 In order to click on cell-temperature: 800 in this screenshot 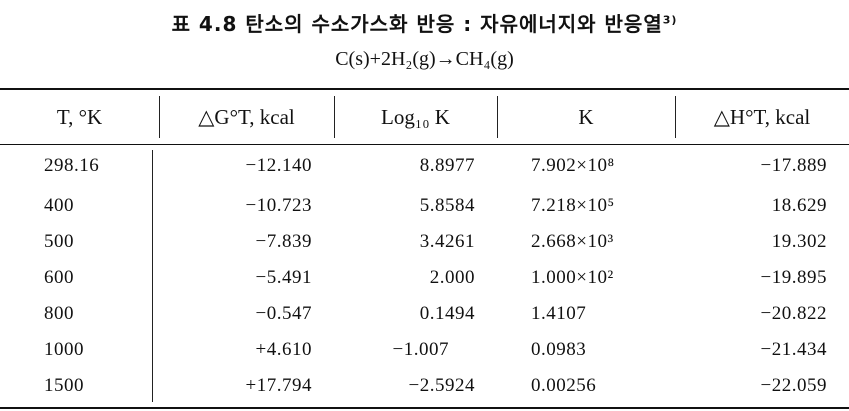, I will do `click(59, 313)`.